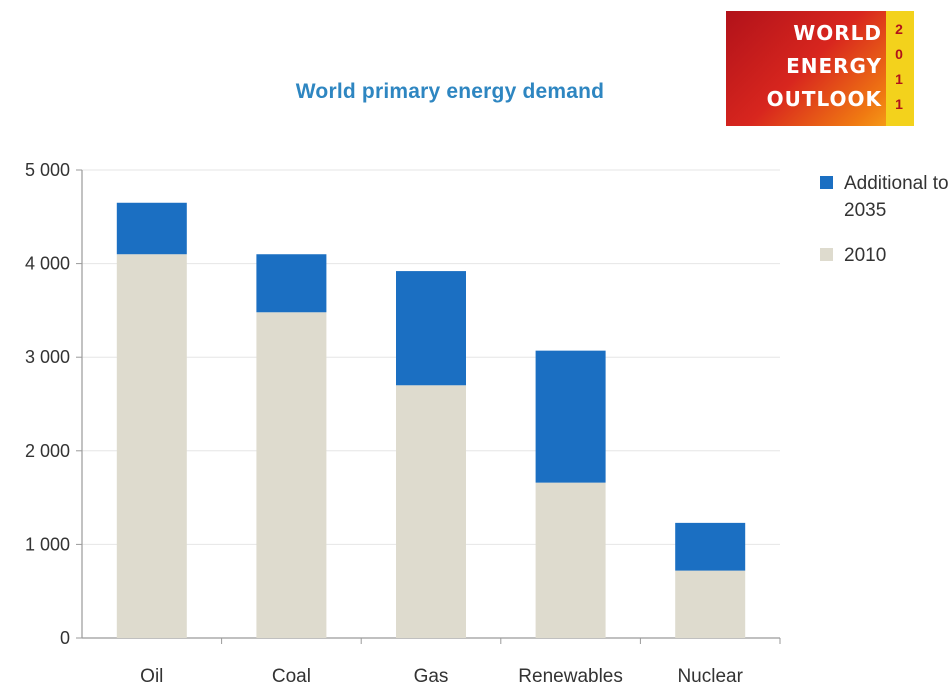  I want to click on x-tick-label: Oil, so click(151, 676).